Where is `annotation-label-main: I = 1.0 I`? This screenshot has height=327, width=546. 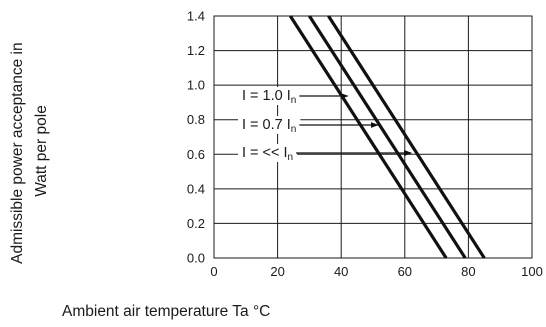 annotation-label-main: I = 1.0 I is located at coordinates (266, 96).